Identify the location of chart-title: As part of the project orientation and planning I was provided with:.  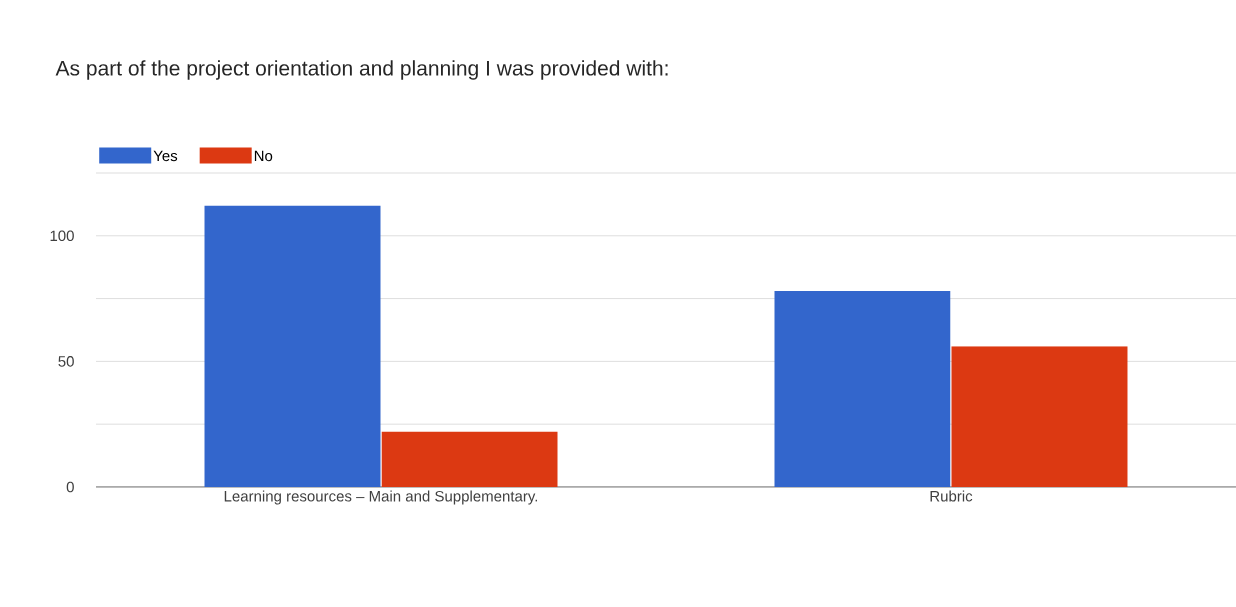
(361, 70).